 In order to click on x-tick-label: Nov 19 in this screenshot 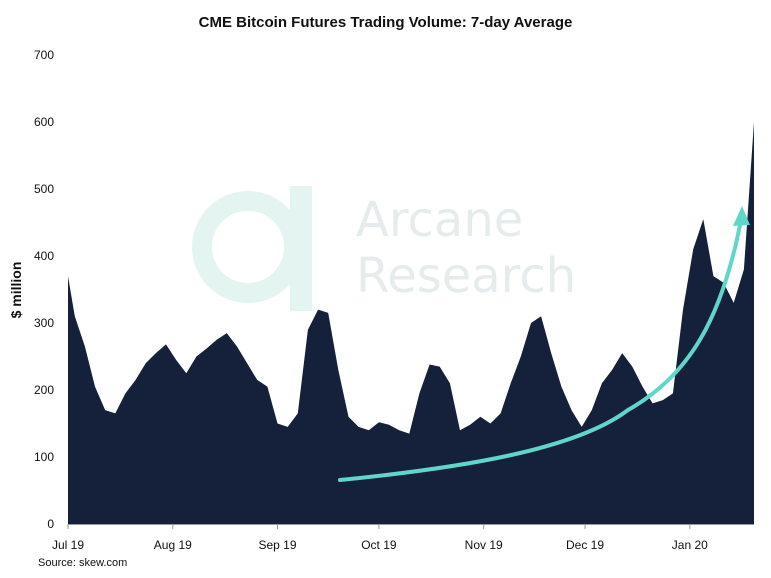, I will do `click(484, 545)`.